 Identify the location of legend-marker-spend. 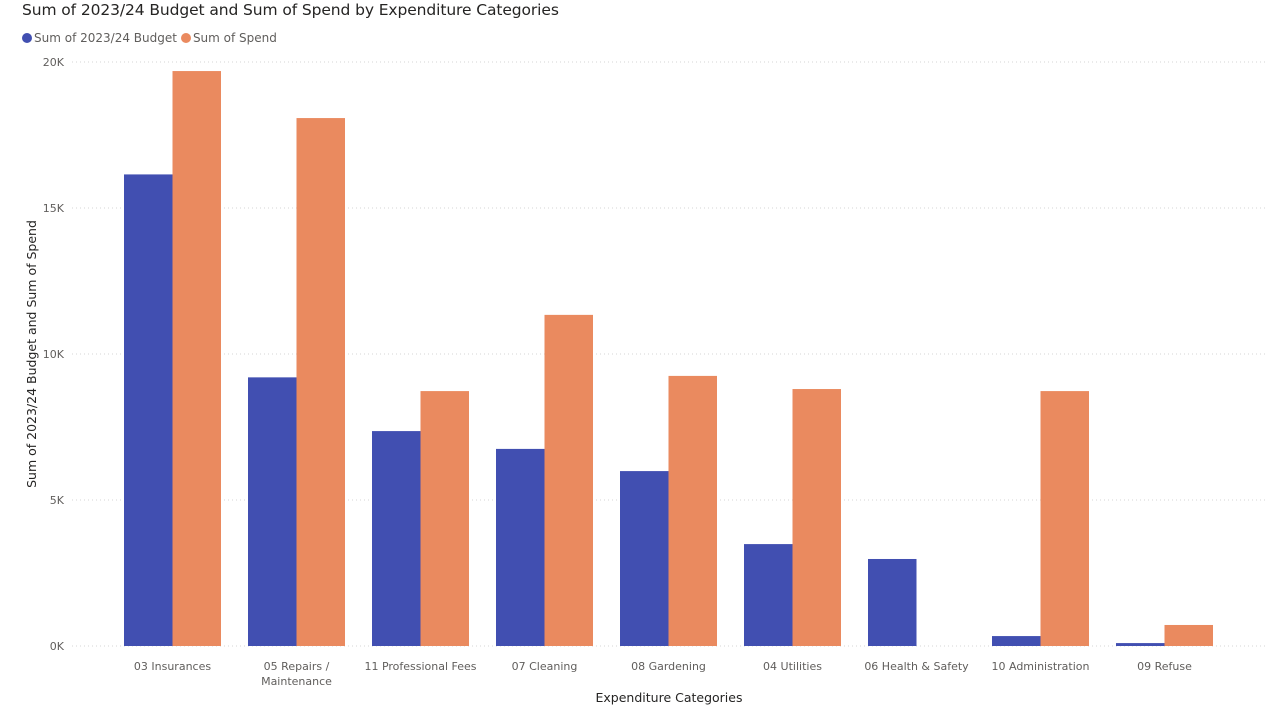
(185, 38).